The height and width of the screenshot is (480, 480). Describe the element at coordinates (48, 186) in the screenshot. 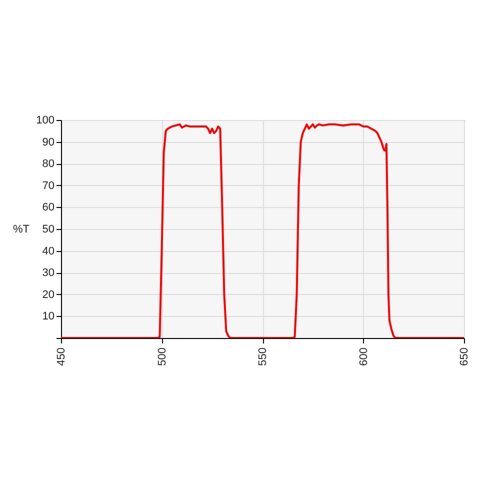

I see `y-tick-label: 70` at that location.